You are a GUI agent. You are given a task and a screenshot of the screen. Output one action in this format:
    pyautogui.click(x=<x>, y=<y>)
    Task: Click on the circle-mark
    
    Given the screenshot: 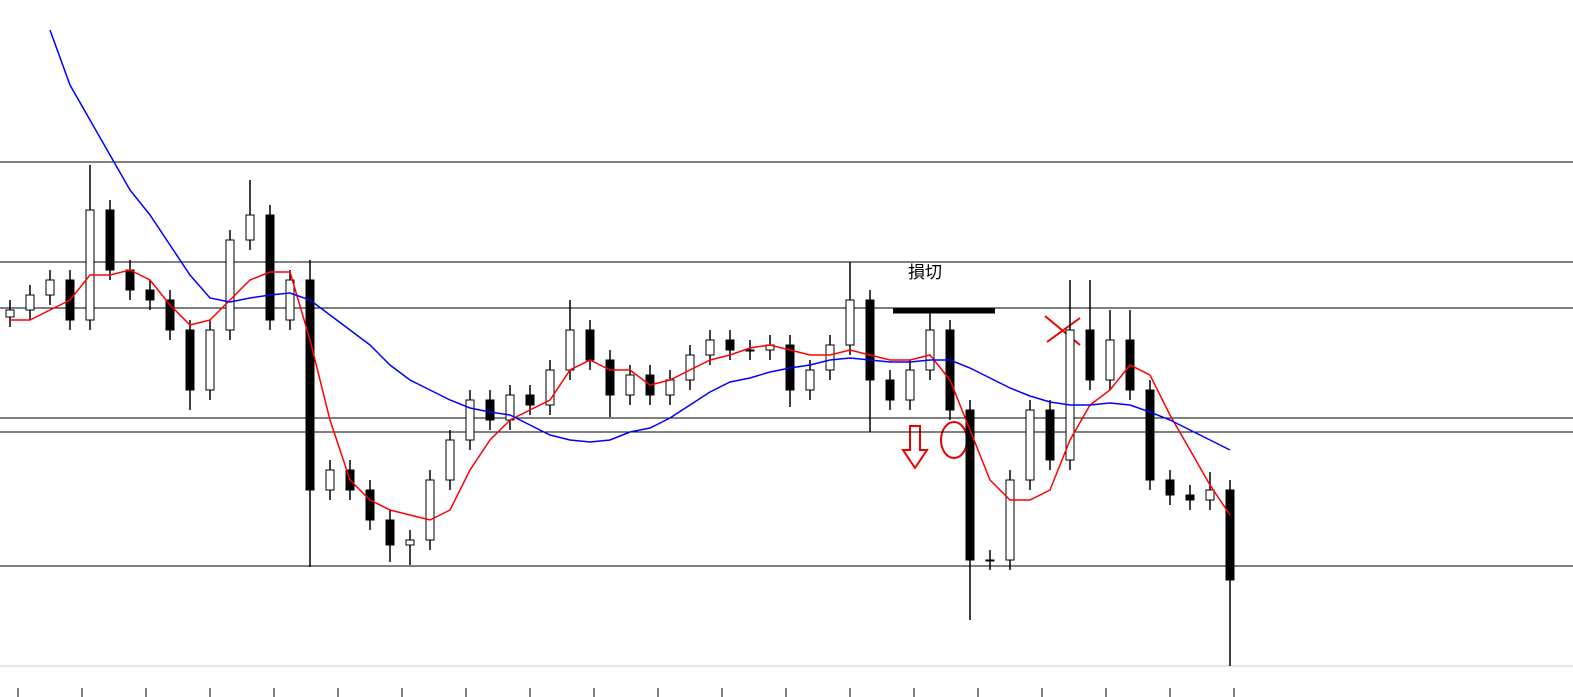 What is the action you would take?
    pyautogui.click(x=954, y=440)
    